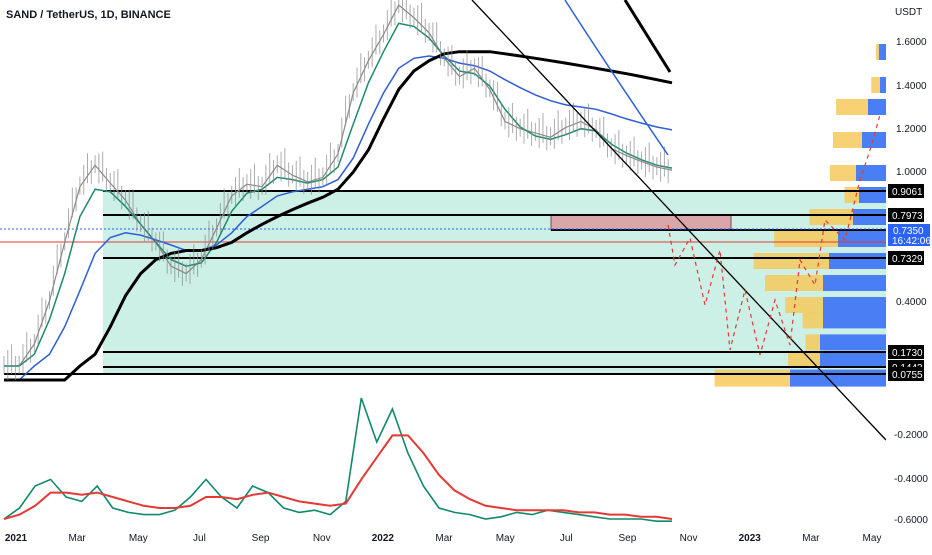 The width and height of the screenshot is (932, 555). I want to click on oscillator-slow-line, so click(338, 477).